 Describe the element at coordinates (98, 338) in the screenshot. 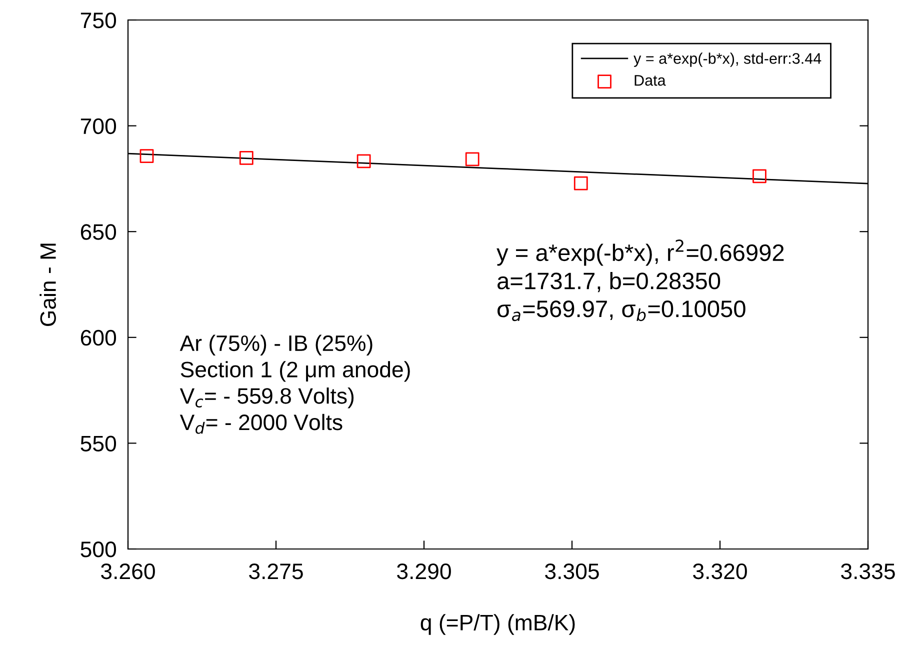

I see `y-tick-label: 600` at that location.